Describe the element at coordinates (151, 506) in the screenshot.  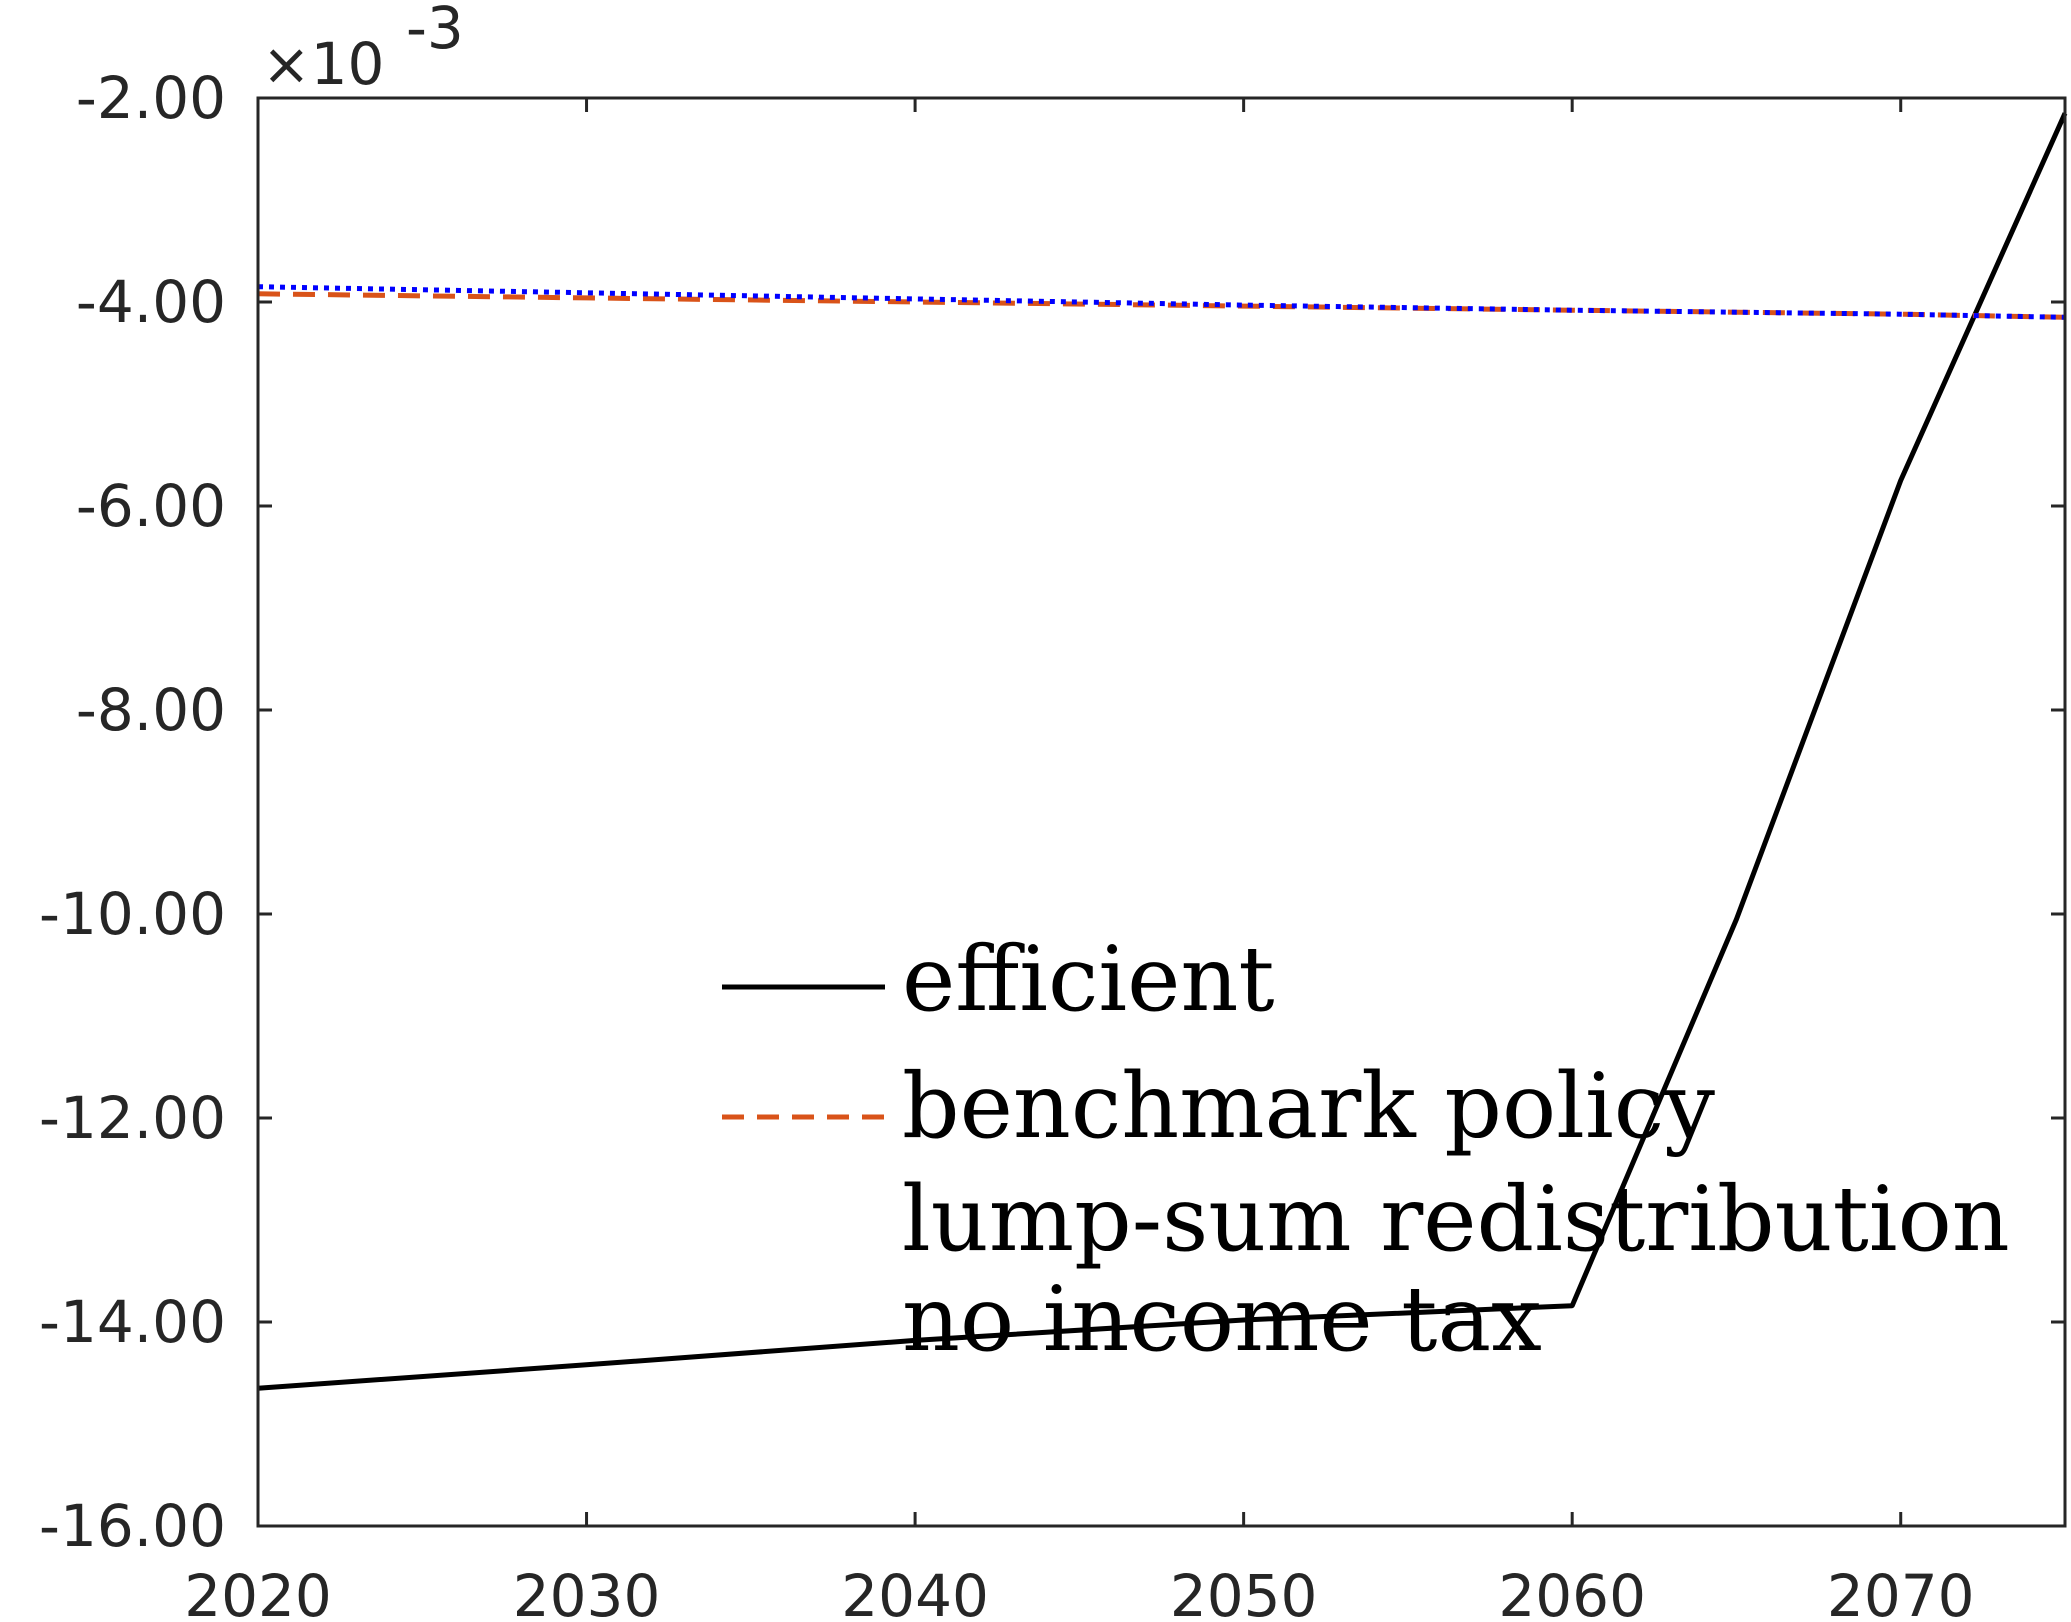
I see `y-tick-label: -6.00` at that location.